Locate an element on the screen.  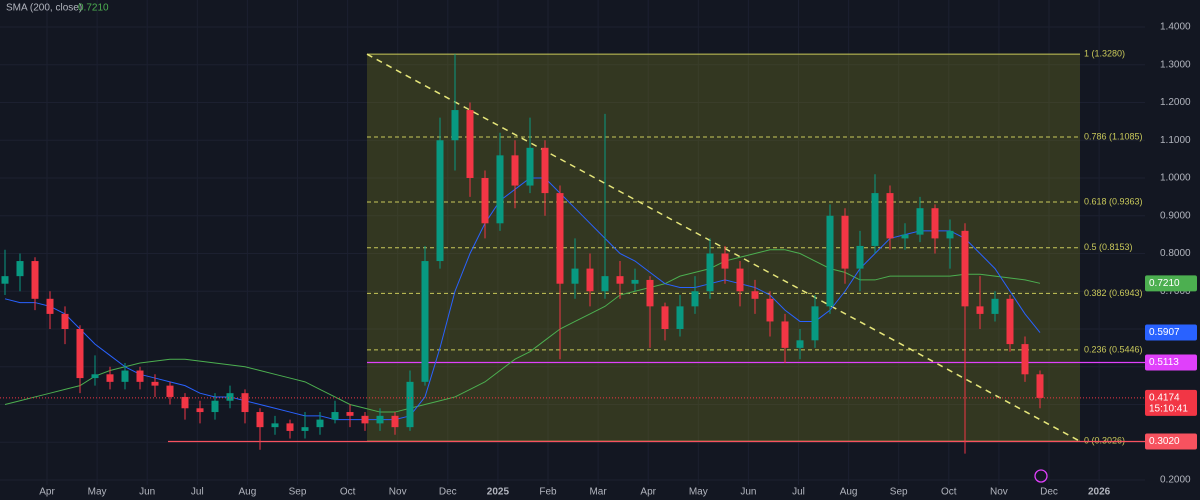
indicator-value: 0.7210 is located at coordinates (93, 8).